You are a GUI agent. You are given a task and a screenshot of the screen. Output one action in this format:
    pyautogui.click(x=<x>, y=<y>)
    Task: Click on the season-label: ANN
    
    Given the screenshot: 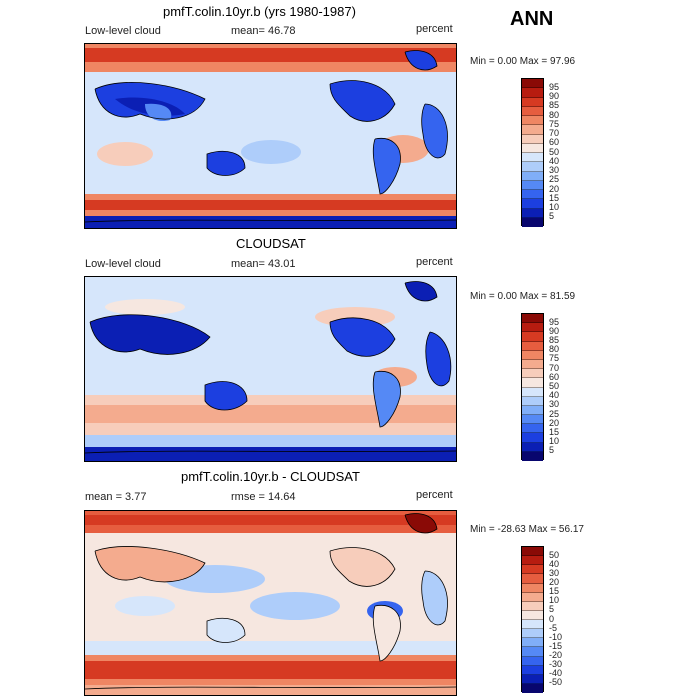 What is the action you would take?
    pyautogui.click(x=532, y=19)
    